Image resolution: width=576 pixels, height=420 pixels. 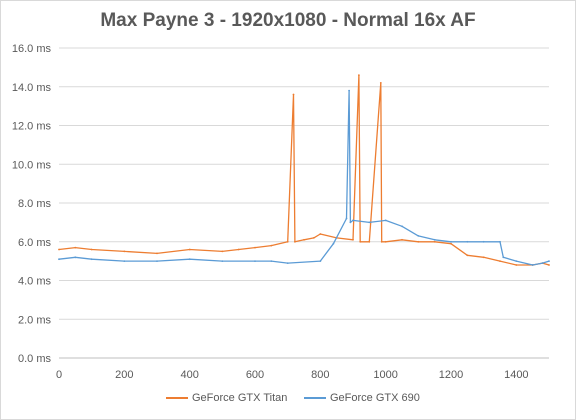 What do you see at coordinates (35, 320) in the screenshot?
I see `y-tick-label: 2.0 ms` at bounding box center [35, 320].